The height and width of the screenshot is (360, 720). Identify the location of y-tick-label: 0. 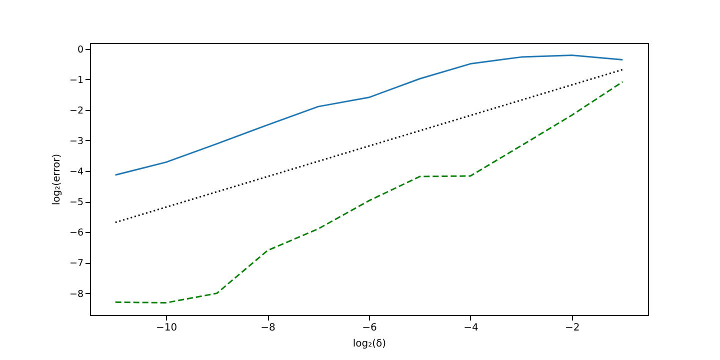
(80, 50).